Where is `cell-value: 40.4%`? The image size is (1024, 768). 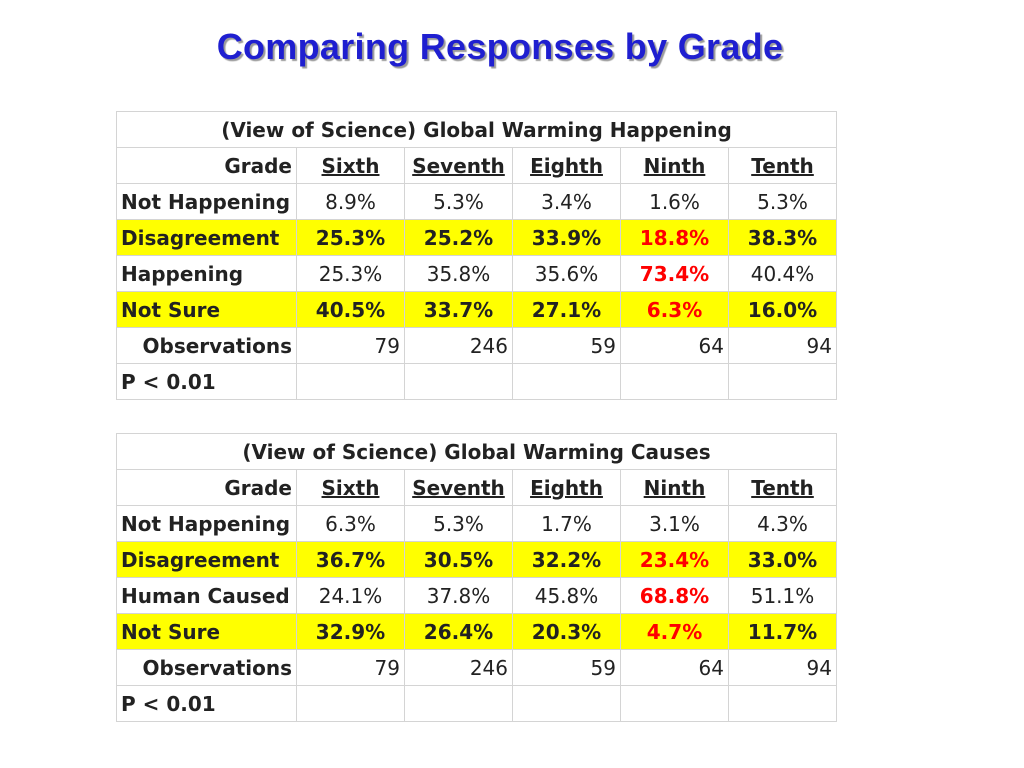 cell-value: 40.4% is located at coordinates (782, 273).